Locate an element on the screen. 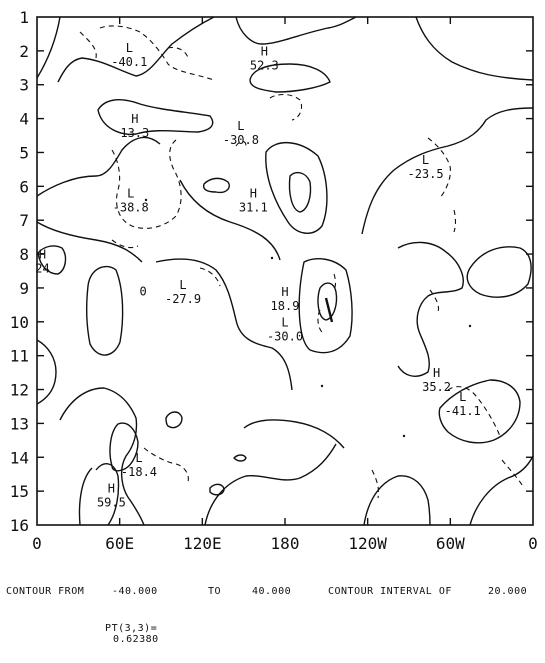  y-tick-label: 11 is located at coordinates (19, 356).